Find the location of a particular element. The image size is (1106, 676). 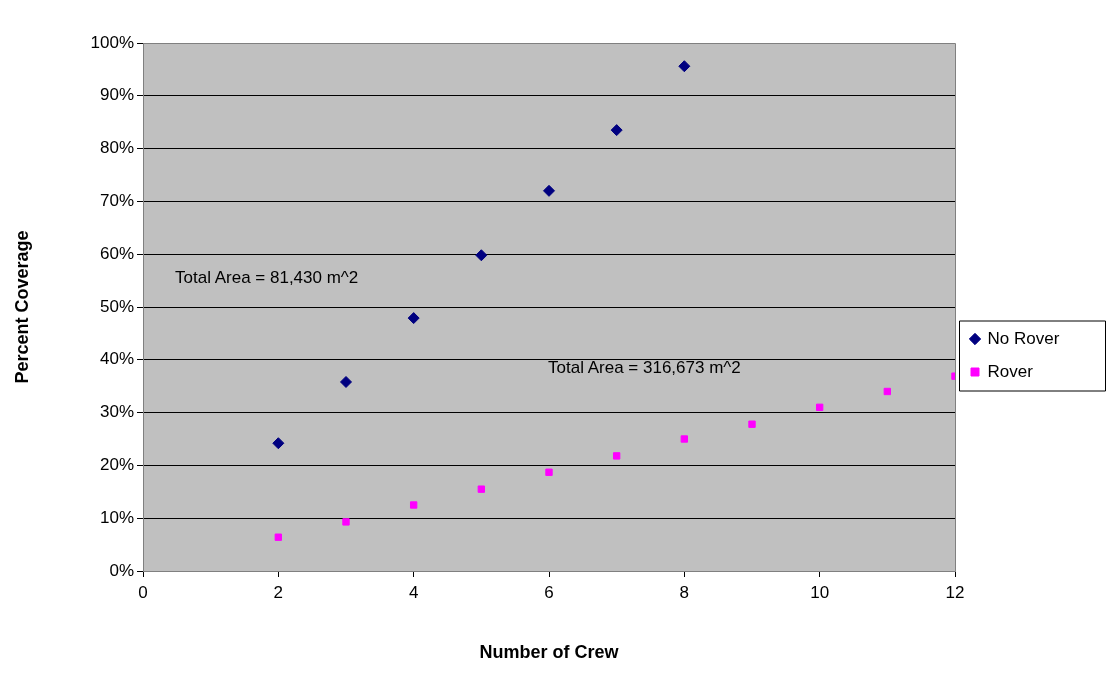

y-tick-label: 20% is located at coordinates (116, 465).